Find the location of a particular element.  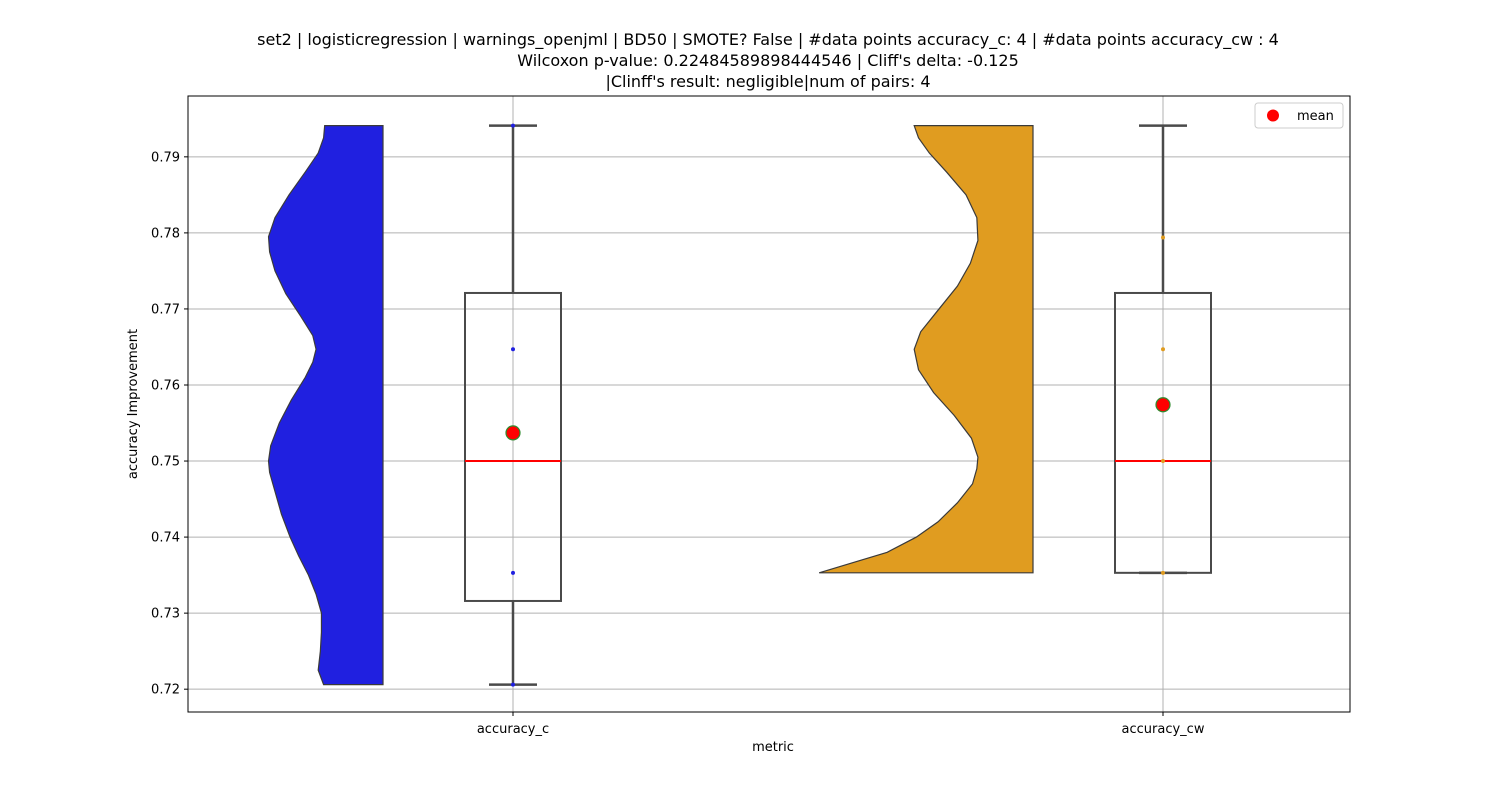

legend-box is located at coordinates (1299, 115).